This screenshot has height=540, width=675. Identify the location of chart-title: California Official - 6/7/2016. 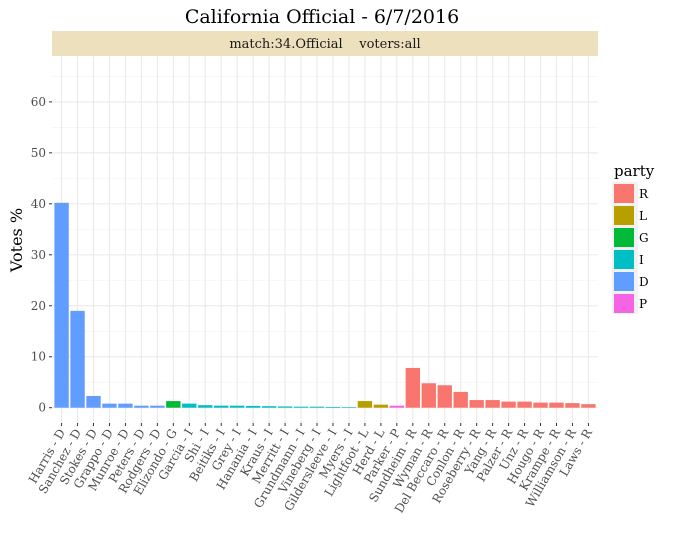
(322, 17).